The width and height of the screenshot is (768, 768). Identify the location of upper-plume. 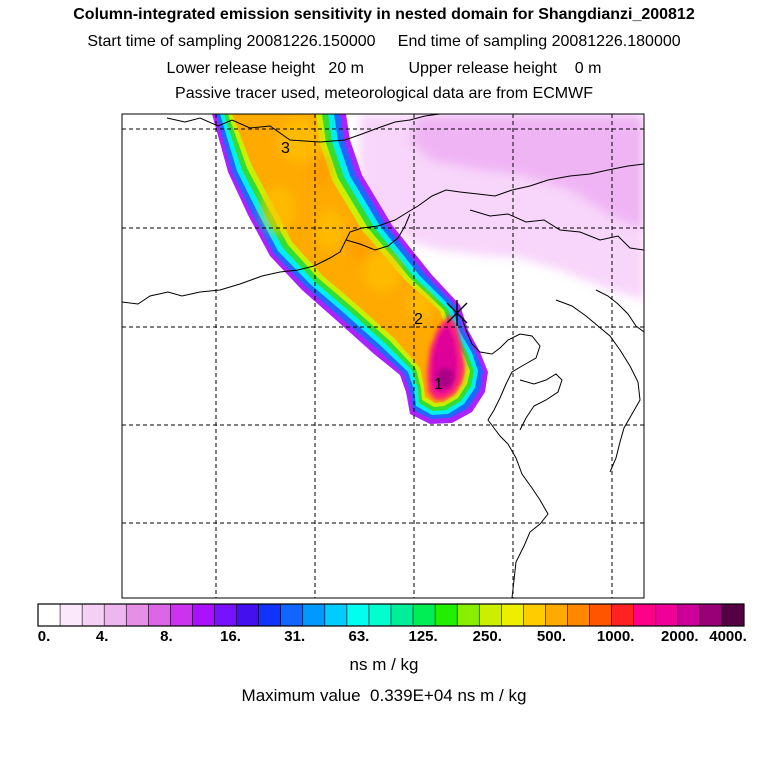
(502, 207).